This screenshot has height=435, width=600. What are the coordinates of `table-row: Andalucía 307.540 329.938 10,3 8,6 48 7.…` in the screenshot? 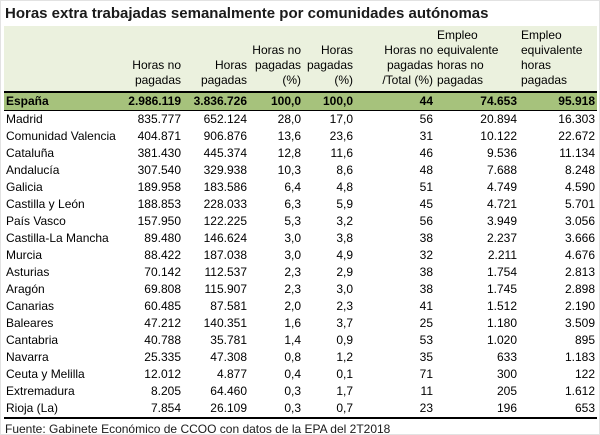 It's located at (300, 170).